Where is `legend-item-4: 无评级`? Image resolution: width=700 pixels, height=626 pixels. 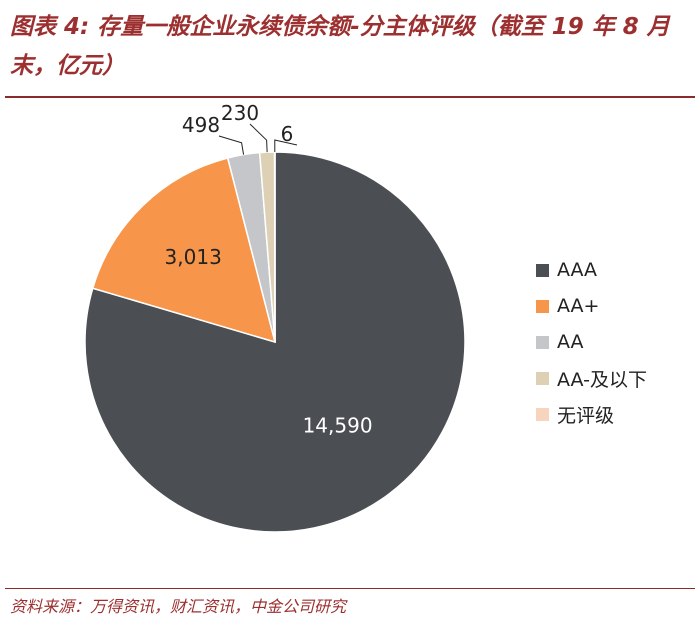
legend-item-4: 无评级 is located at coordinates (591, 414).